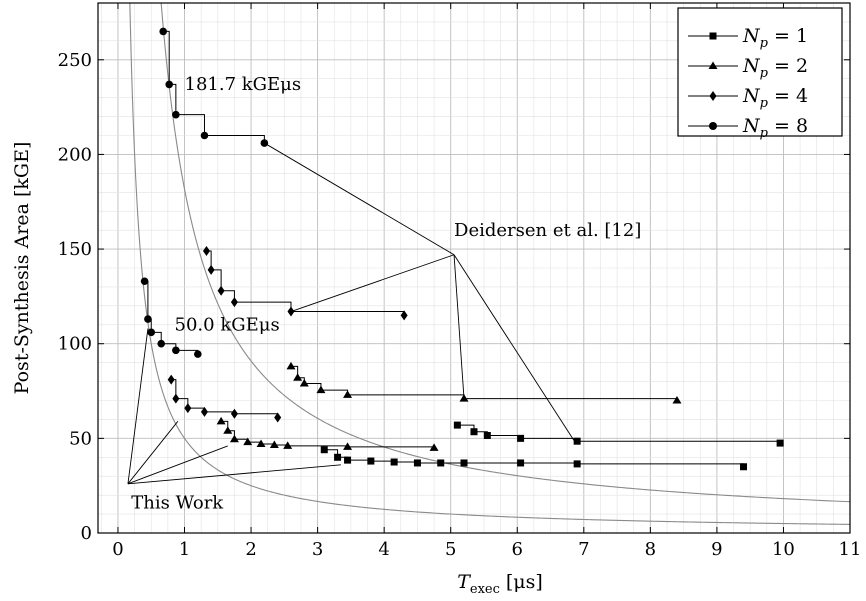  What do you see at coordinates (850, 549) in the screenshot?
I see `x-tick-label: 11` at bounding box center [850, 549].